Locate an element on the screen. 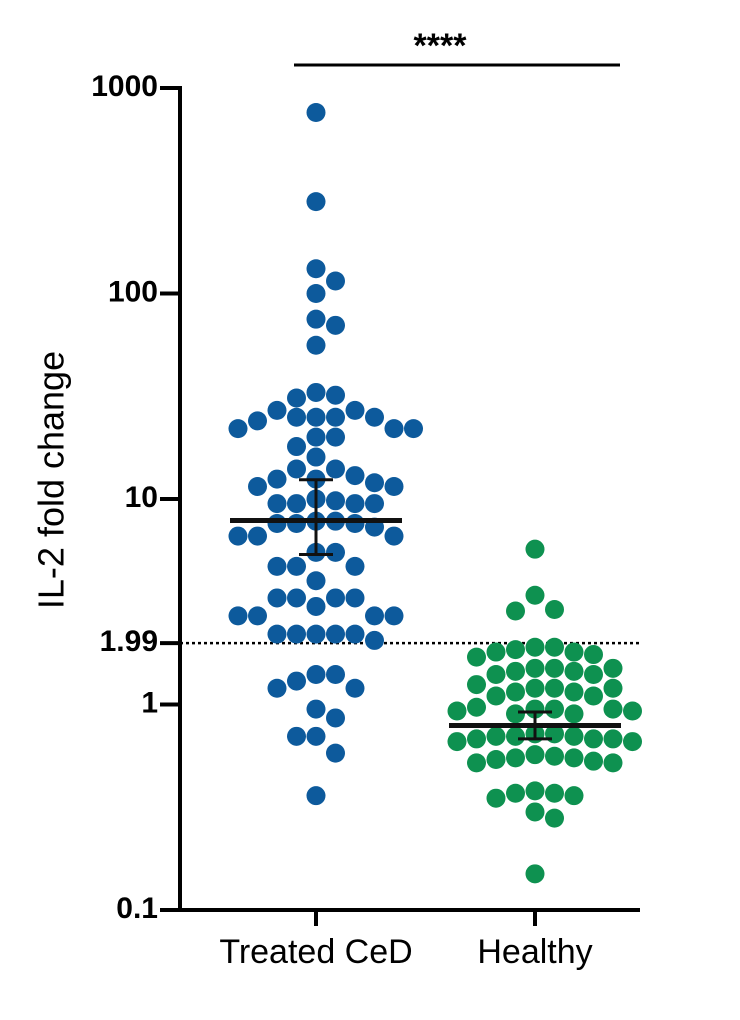 The width and height of the screenshot is (740, 1020). y-tick-label: 1.99 is located at coordinates (129, 641).